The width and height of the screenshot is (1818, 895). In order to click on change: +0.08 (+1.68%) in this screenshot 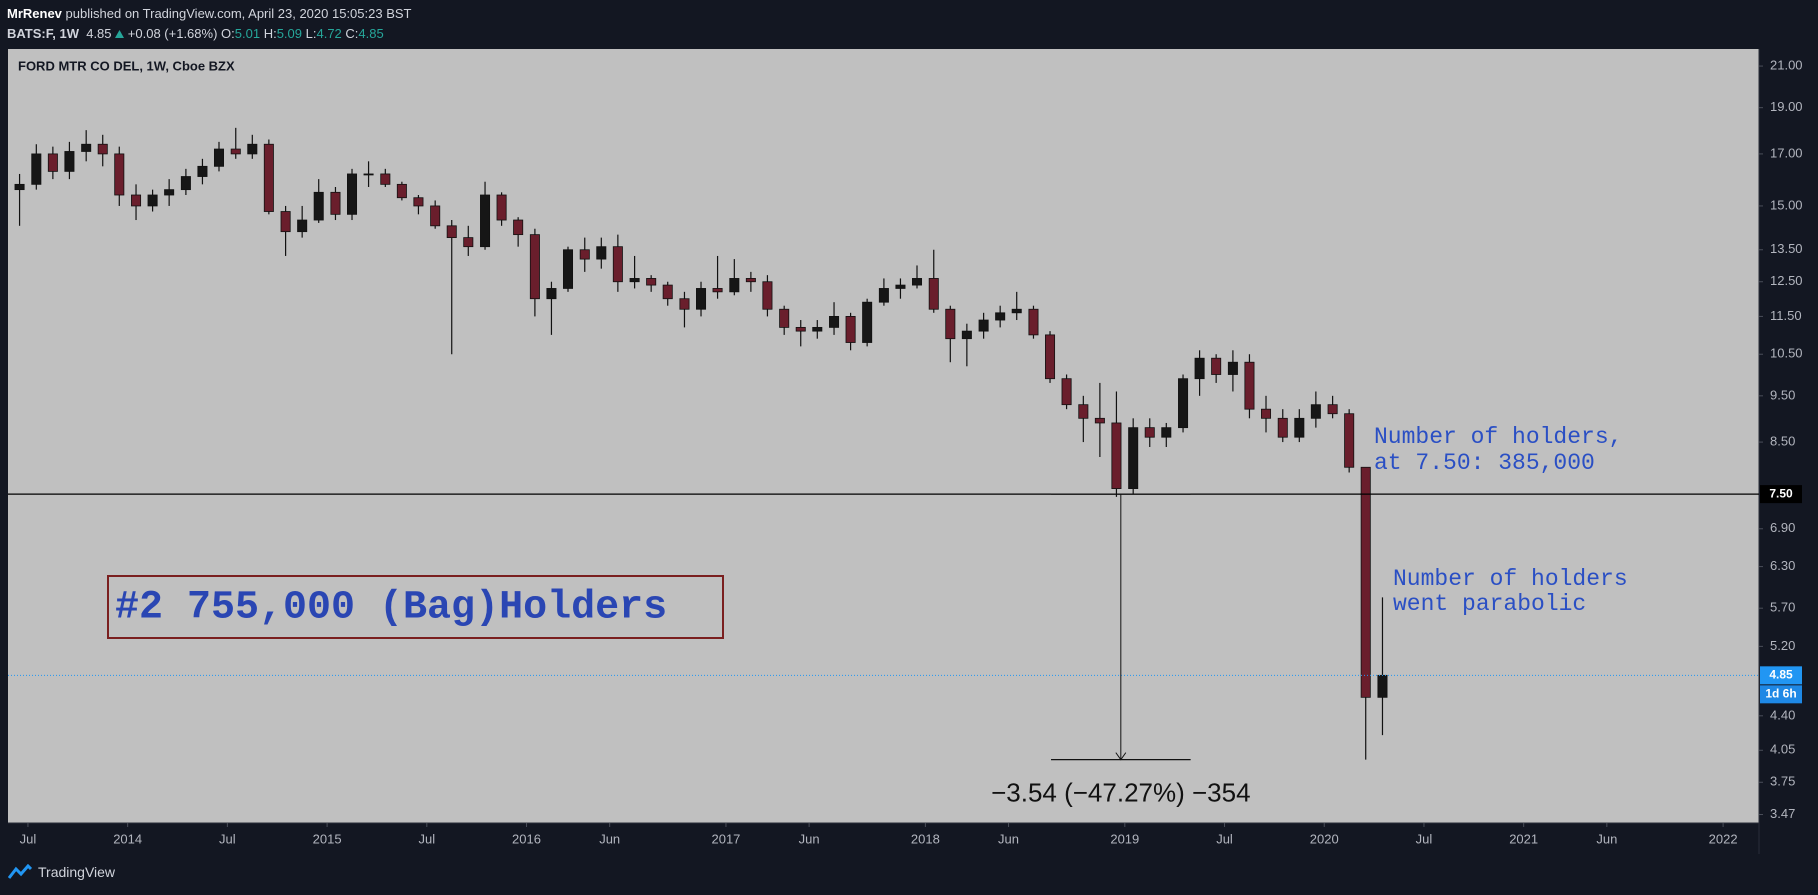, I will do `click(172, 33)`.